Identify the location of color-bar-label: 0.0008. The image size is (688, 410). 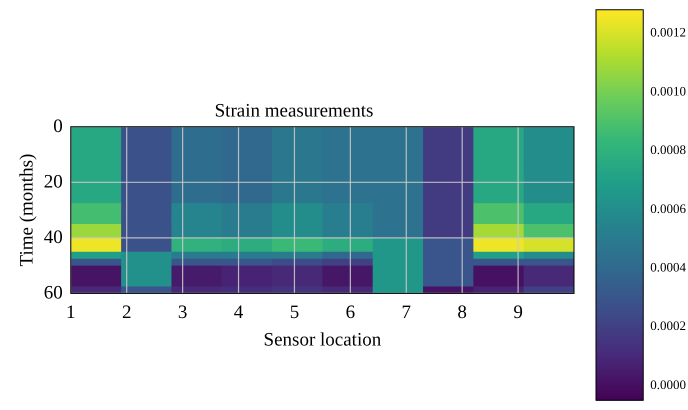
(668, 150).